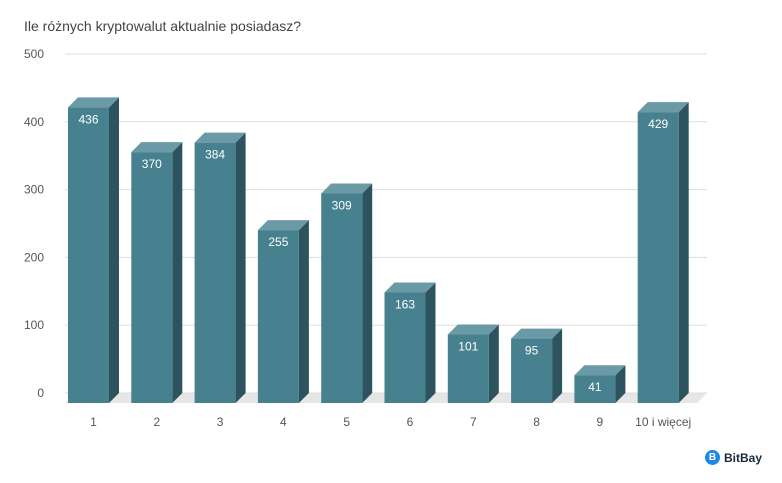  I want to click on data-label-5: 309, so click(342, 205).